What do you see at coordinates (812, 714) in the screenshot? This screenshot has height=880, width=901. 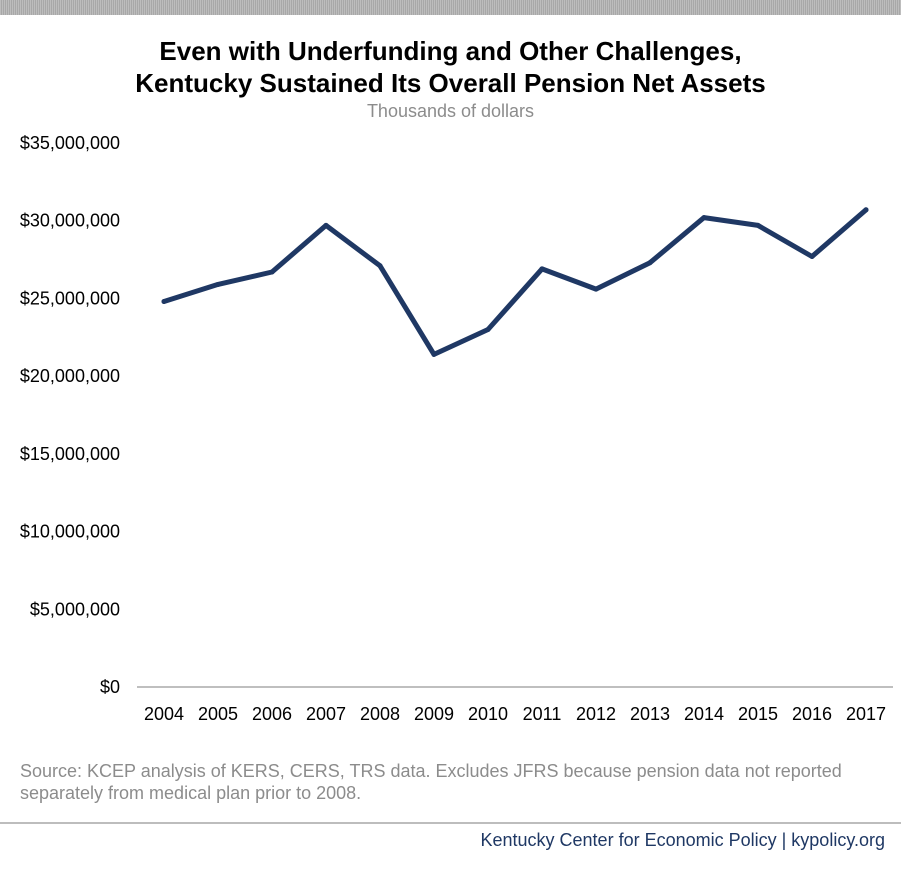 I see `x-tick-label: 2016` at bounding box center [812, 714].